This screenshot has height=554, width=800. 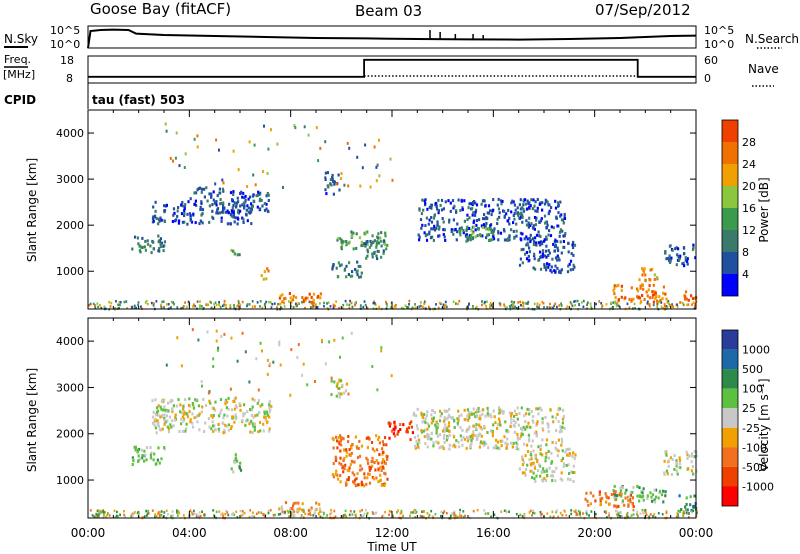 What do you see at coordinates (730, 418) in the screenshot?
I see `colorbar-swatch` at bounding box center [730, 418].